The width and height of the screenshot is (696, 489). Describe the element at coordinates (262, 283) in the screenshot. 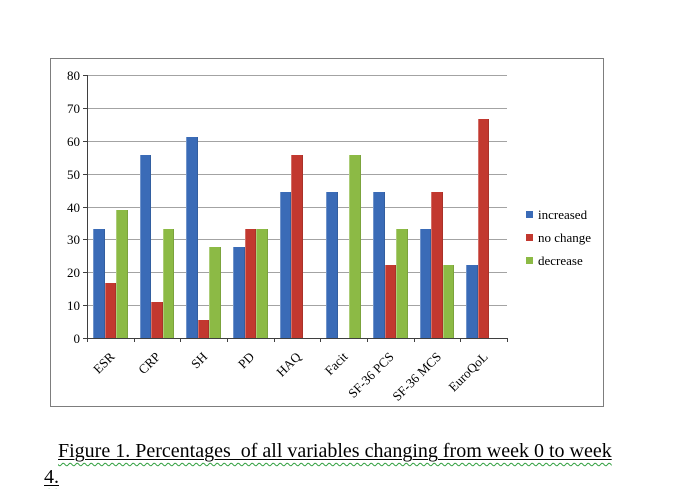

I see `bar-PD-decrease` at that location.